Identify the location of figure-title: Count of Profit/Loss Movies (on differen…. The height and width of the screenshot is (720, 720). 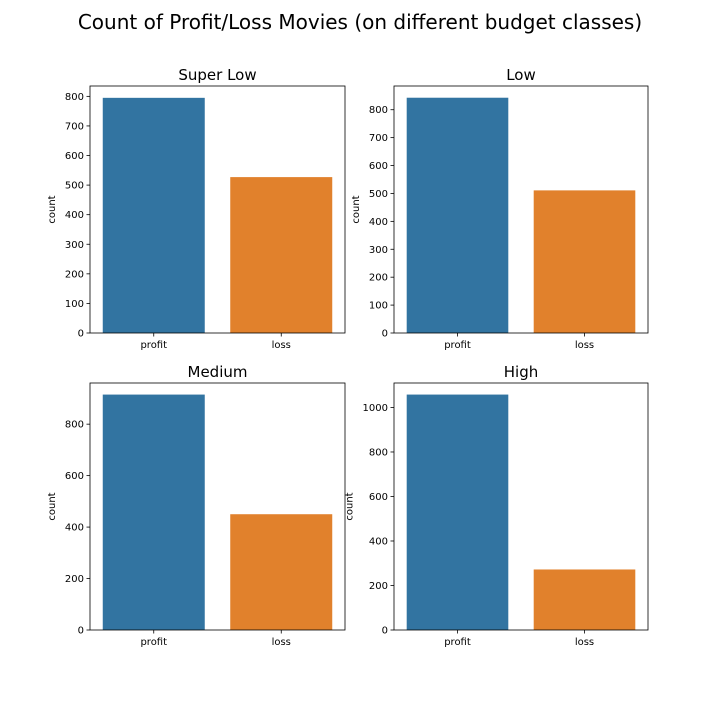
(360, 22).